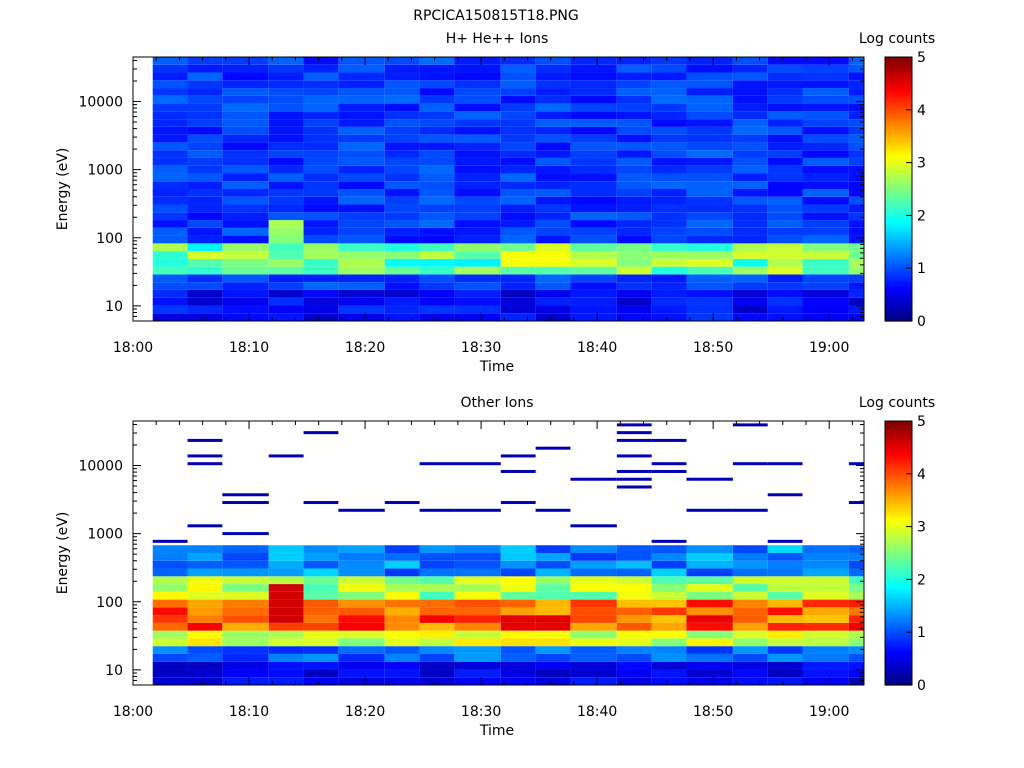 This screenshot has height=768, width=1024. Describe the element at coordinates (921, 633) in the screenshot. I see `colorbar-tick-label: 1` at that location.